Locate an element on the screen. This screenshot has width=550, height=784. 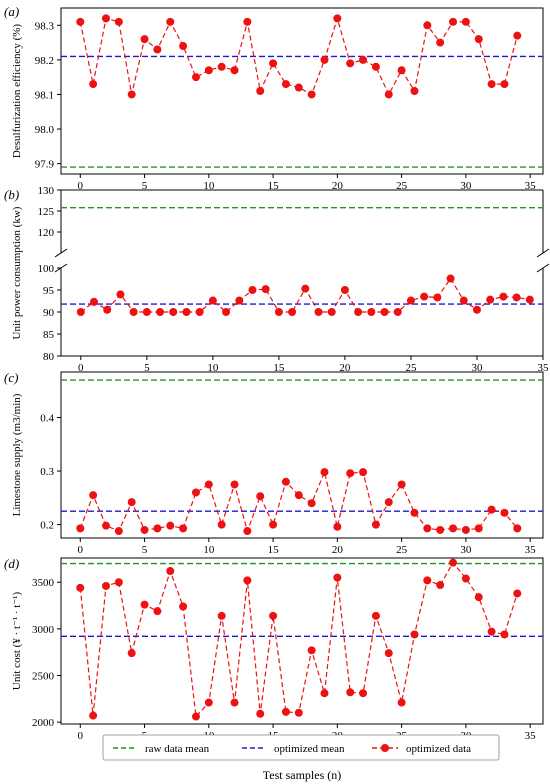
x-tick-label: 5 is located at coordinates (147, 368).